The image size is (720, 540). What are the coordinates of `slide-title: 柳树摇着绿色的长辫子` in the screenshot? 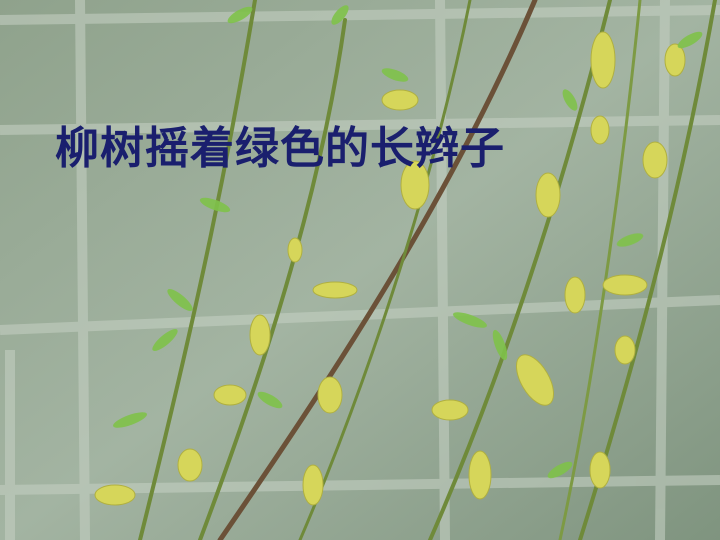 It's located at (280, 148).